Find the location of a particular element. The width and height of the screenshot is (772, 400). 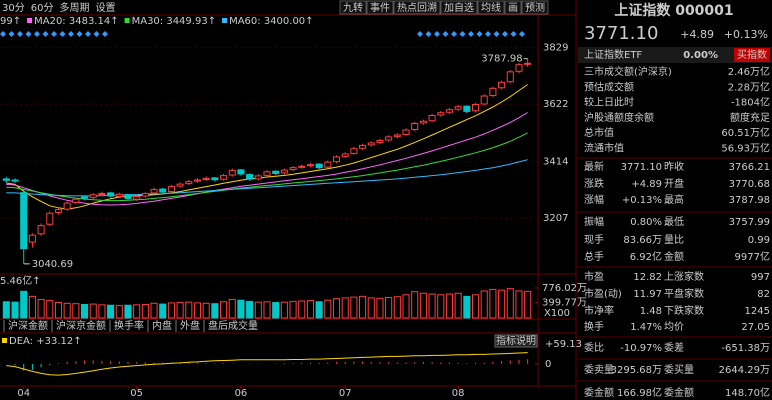

toolbar-button: 多周期 is located at coordinates (74, 7).